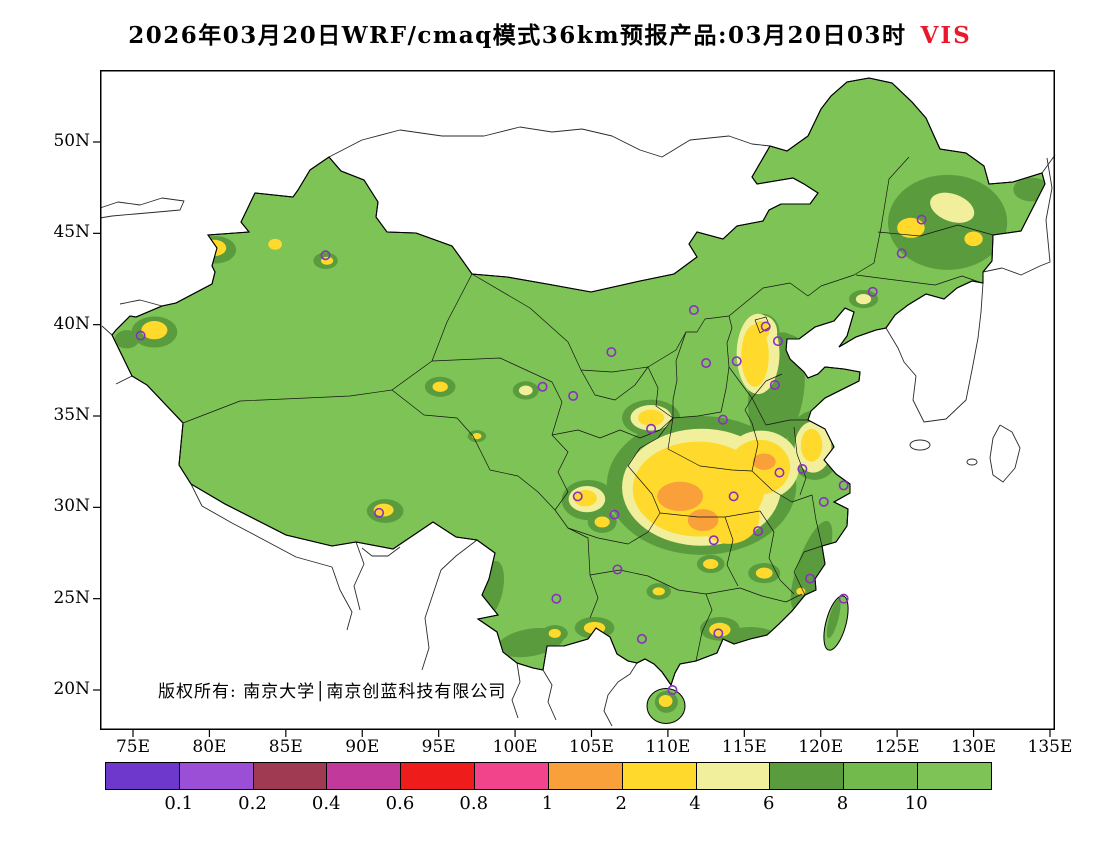 This screenshot has height=850, width=1100. I want to click on myanmar-india-border, so click(449, 605).